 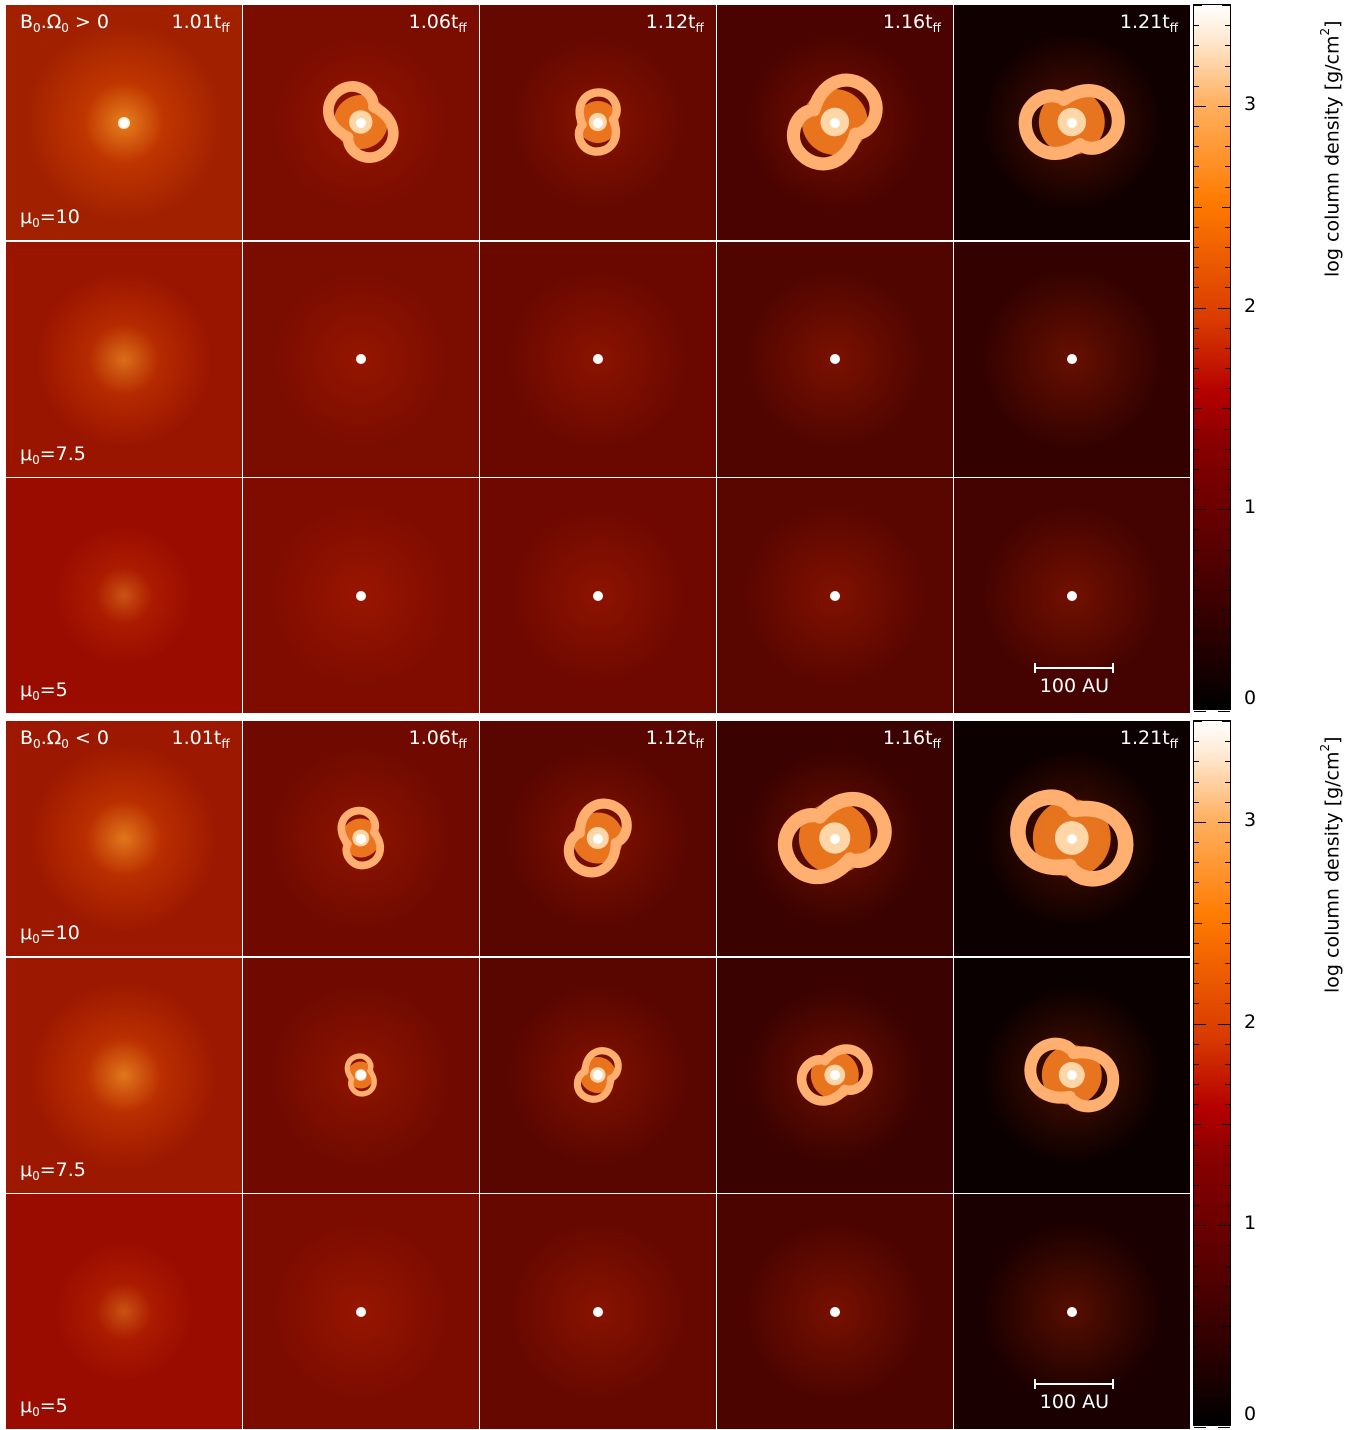 I want to click on case-omega: .Ω, so click(x=51, y=22).